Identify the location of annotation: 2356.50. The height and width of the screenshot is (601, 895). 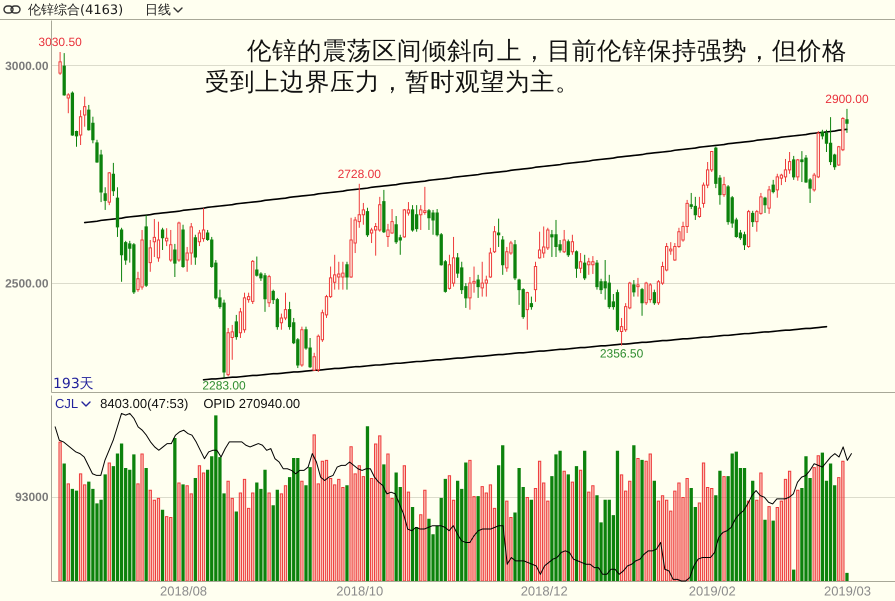
(622, 353).